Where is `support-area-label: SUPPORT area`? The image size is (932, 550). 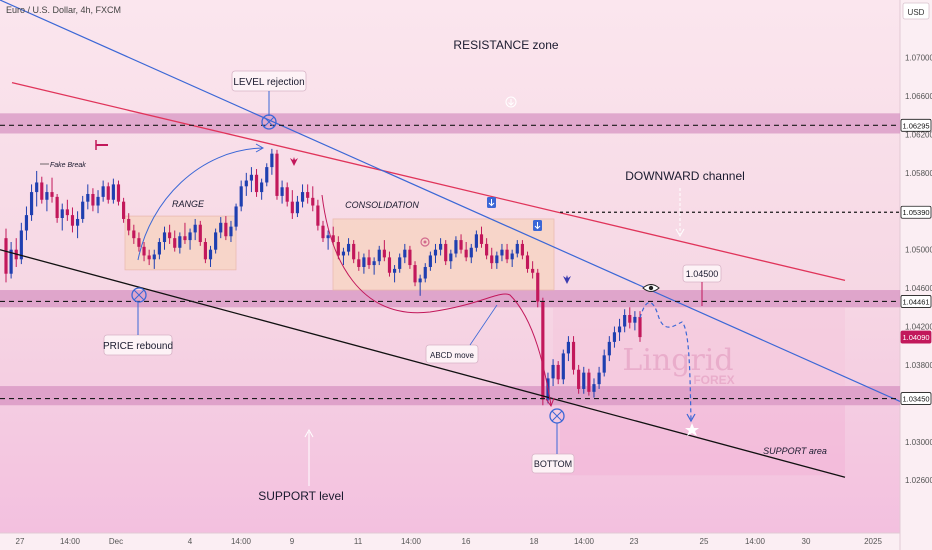 support-area-label: SUPPORT area is located at coordinates (795, 451).